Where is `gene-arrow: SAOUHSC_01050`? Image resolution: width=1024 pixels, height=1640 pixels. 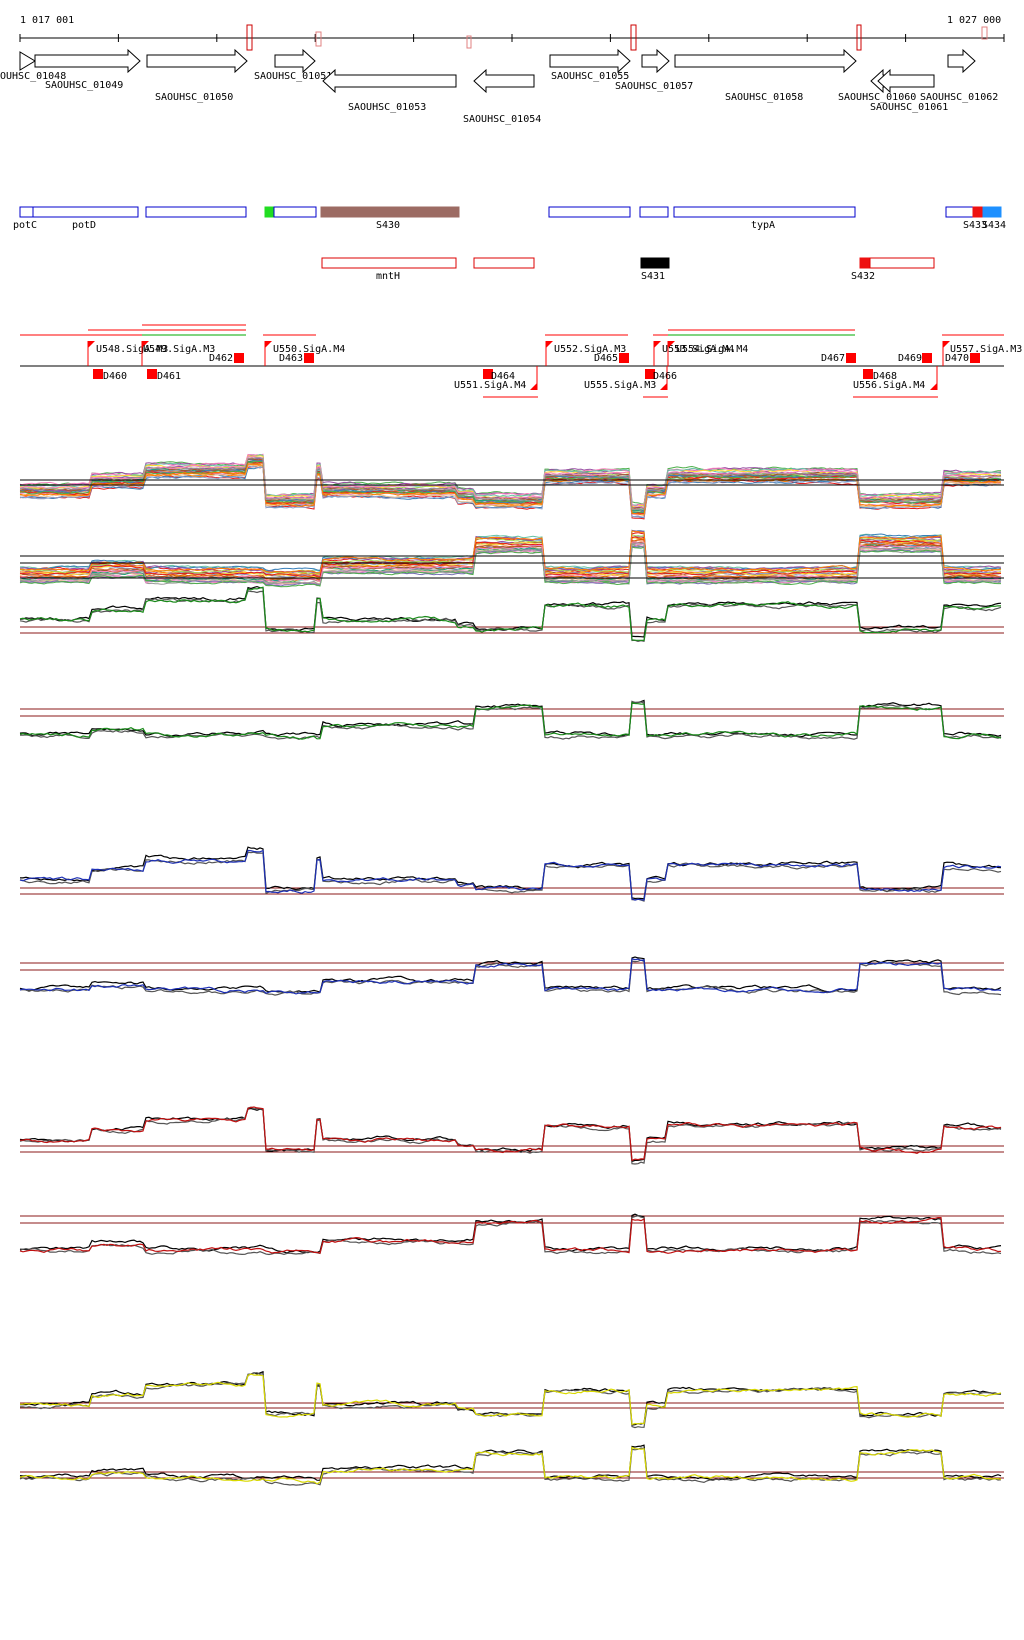
gene-arrow: SAOUHSC_01050 is located at coordinates (197, 75).